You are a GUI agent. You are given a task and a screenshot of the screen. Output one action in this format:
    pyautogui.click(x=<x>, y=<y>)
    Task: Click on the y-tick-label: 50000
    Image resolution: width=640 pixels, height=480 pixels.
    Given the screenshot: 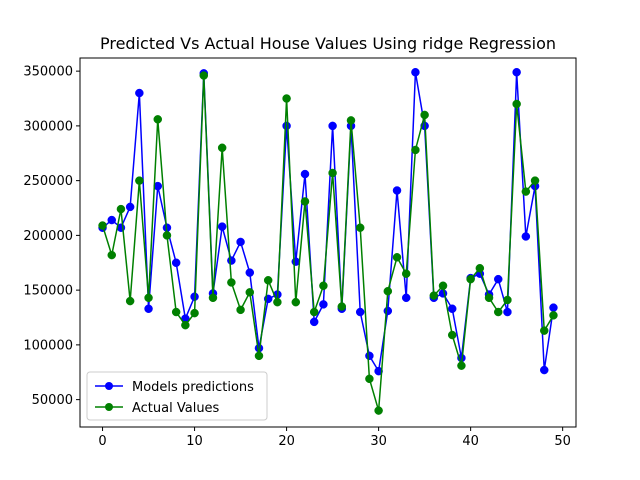 What is the action you would take?
    pyautogui.click(x=52, y=400)
    